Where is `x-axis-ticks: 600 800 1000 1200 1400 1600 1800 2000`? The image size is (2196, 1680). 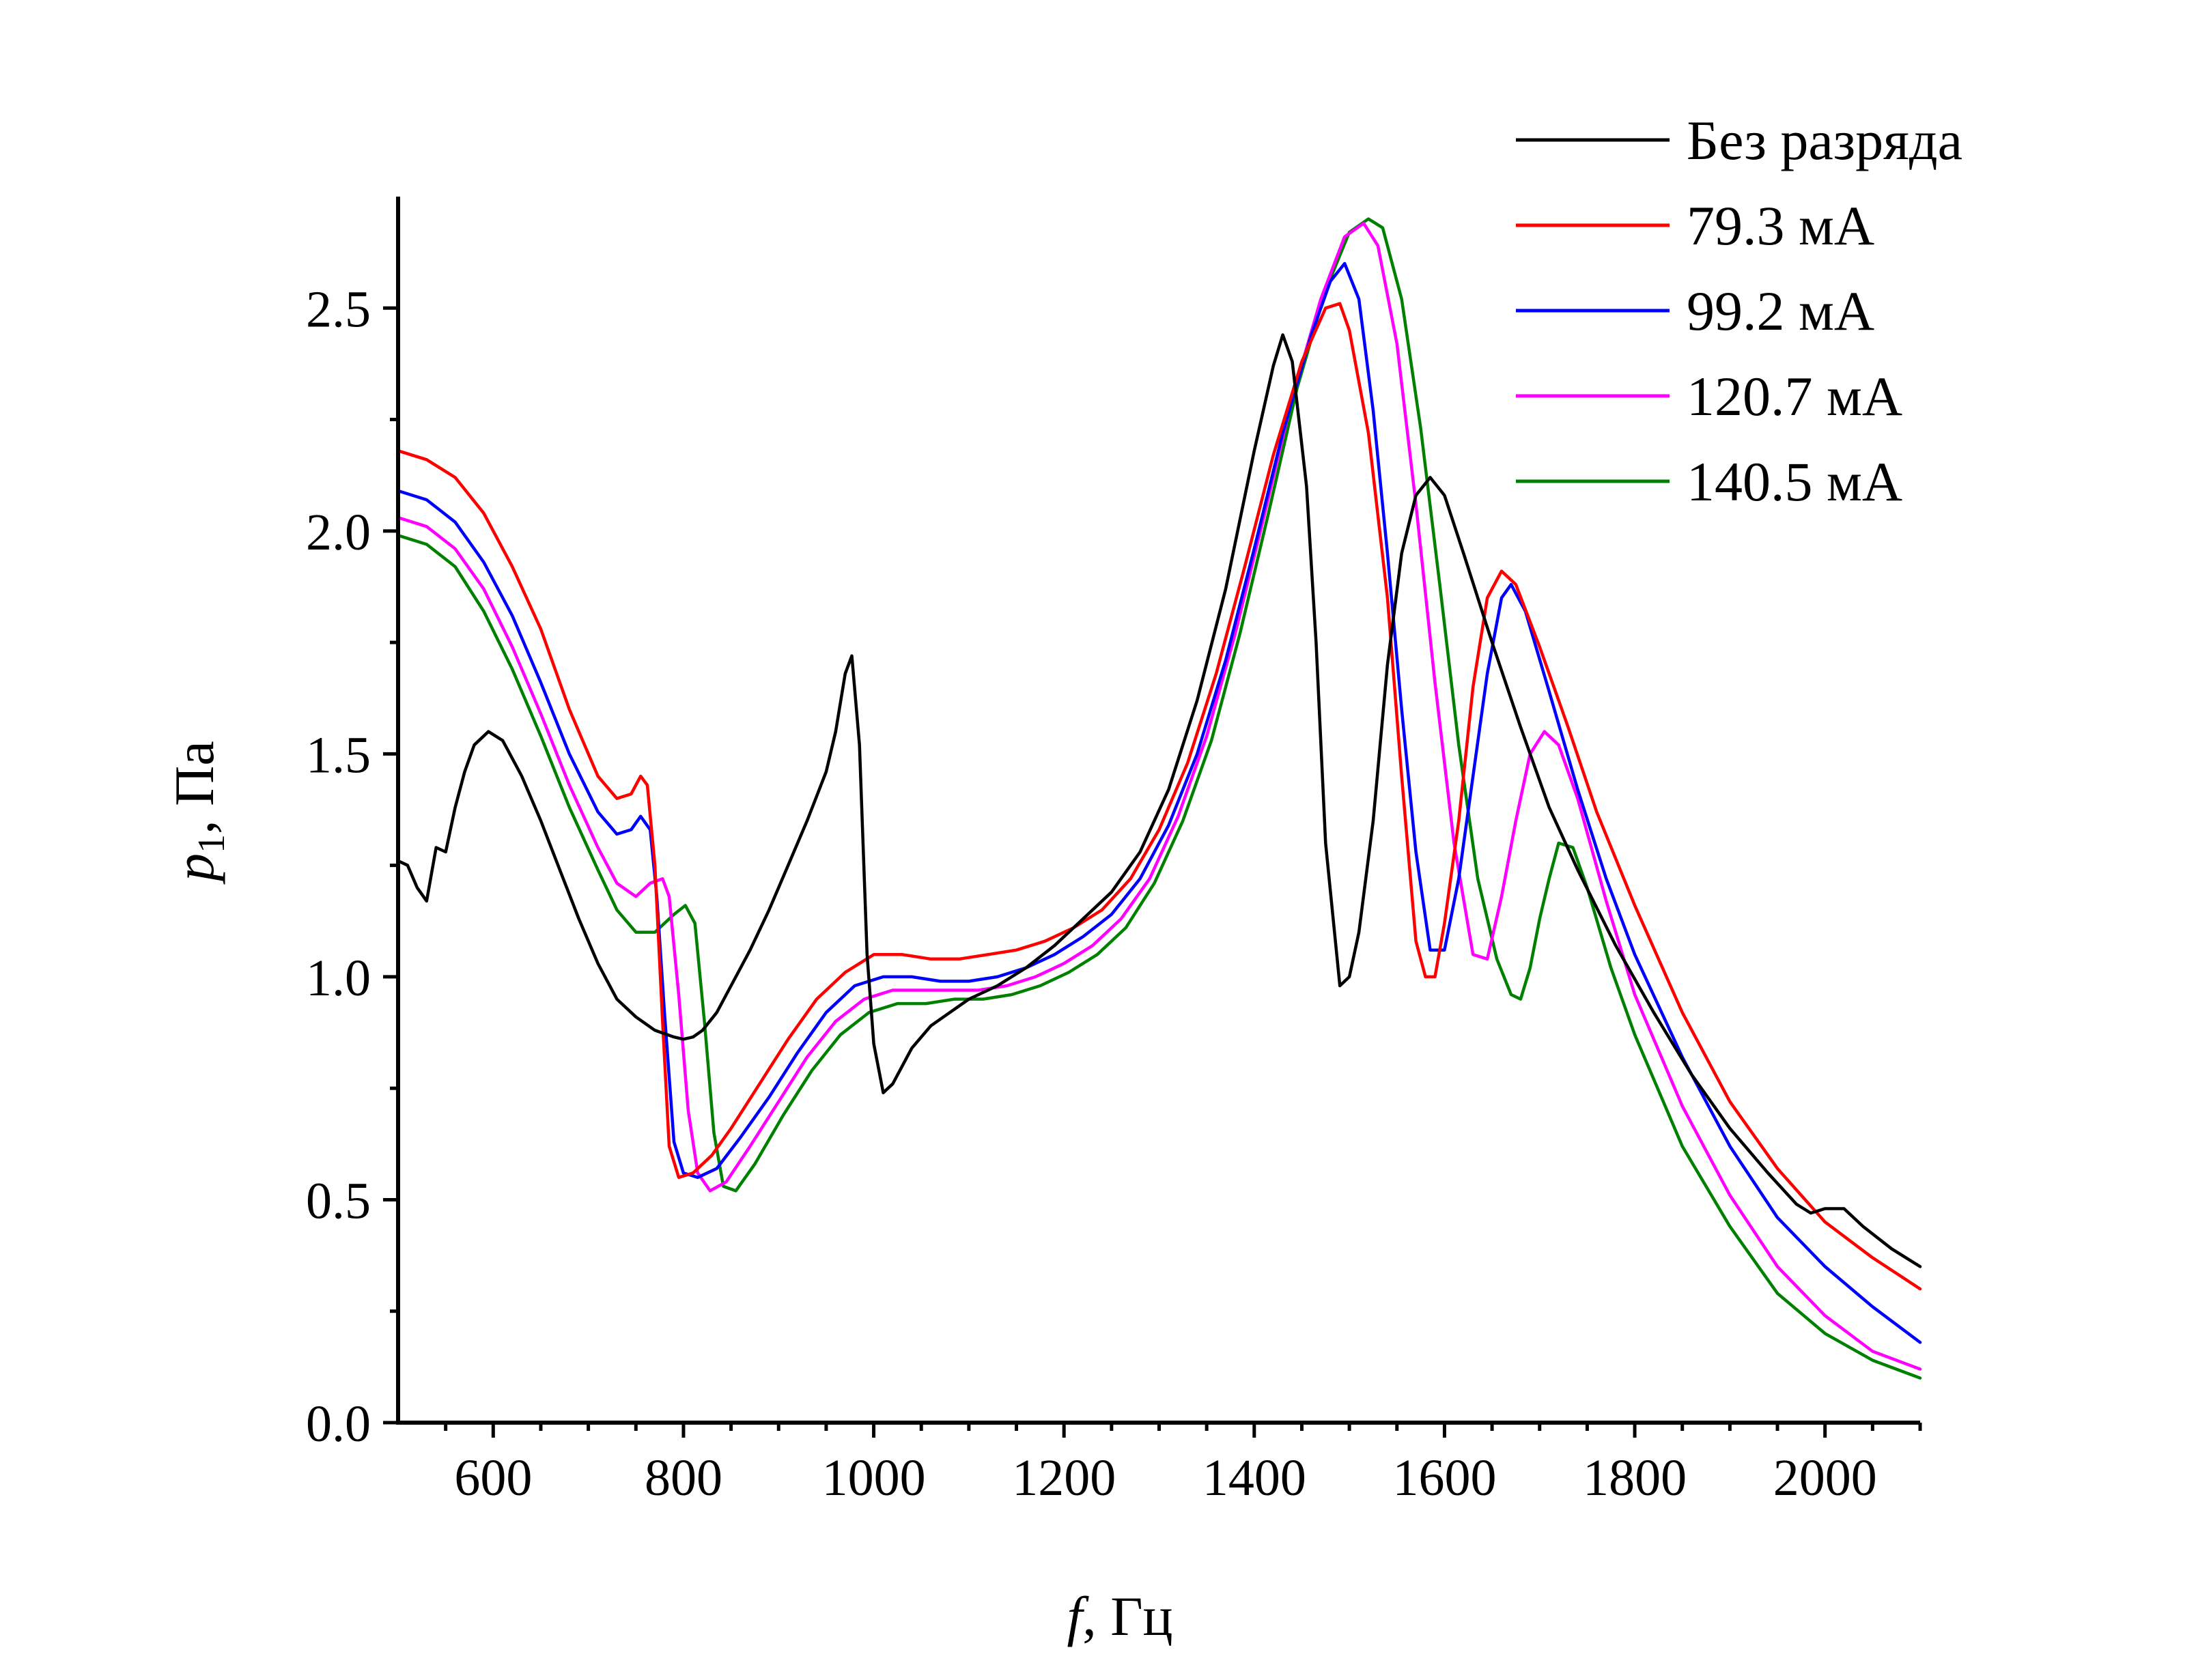
x-axis-ticks: 600 800 1000 1200 1400 1600 1800 2000 is located at coordinates (1183, 1465).